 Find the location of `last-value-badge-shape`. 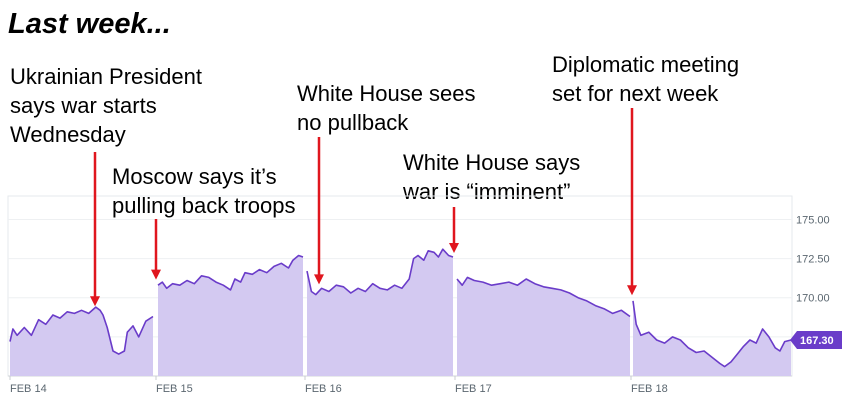

last-value-badge-shape is located at coordinates (816, 340).